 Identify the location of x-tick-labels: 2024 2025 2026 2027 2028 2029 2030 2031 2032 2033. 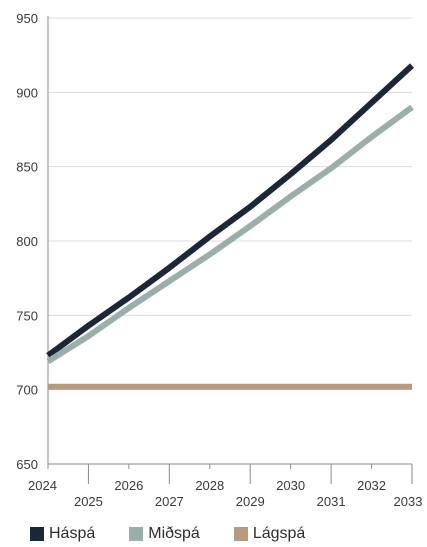
(225, 493).